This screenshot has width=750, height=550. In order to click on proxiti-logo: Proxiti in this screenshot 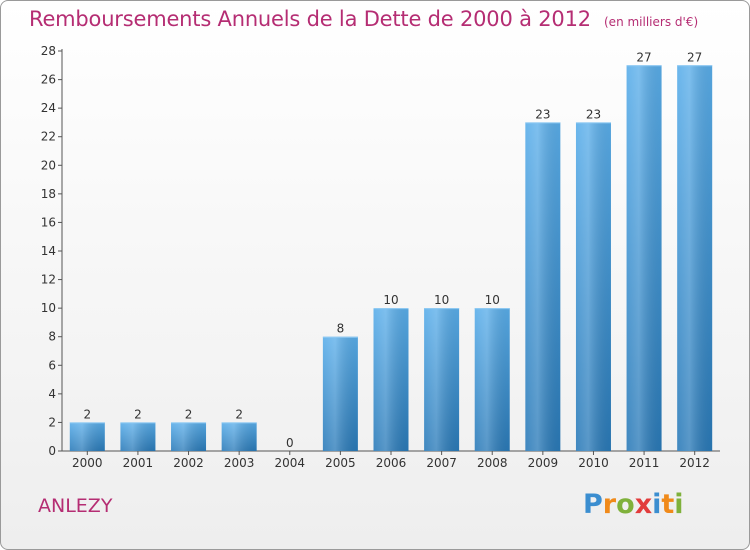, I will do `click(633, 504)`.